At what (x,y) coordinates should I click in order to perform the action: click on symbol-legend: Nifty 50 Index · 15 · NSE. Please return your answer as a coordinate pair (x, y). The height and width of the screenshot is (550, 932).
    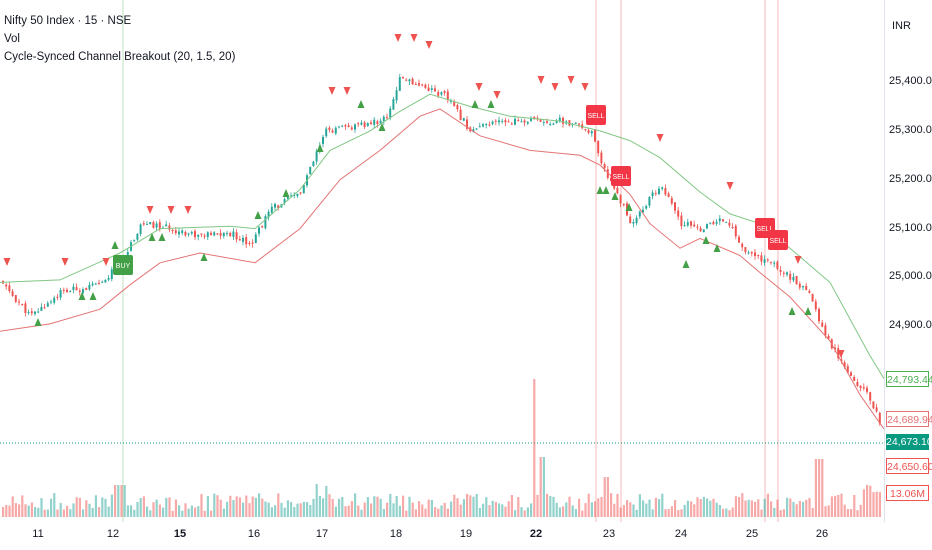
    Looking at the image, I should click on (68, 21).